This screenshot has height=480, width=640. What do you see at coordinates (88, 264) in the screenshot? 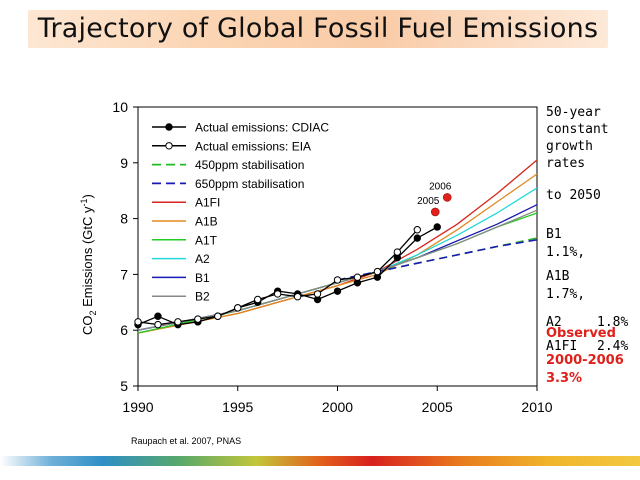
I see `y-axis-label: CO2 Emissions (GtC y-1)` at bounding box center [88, 264].